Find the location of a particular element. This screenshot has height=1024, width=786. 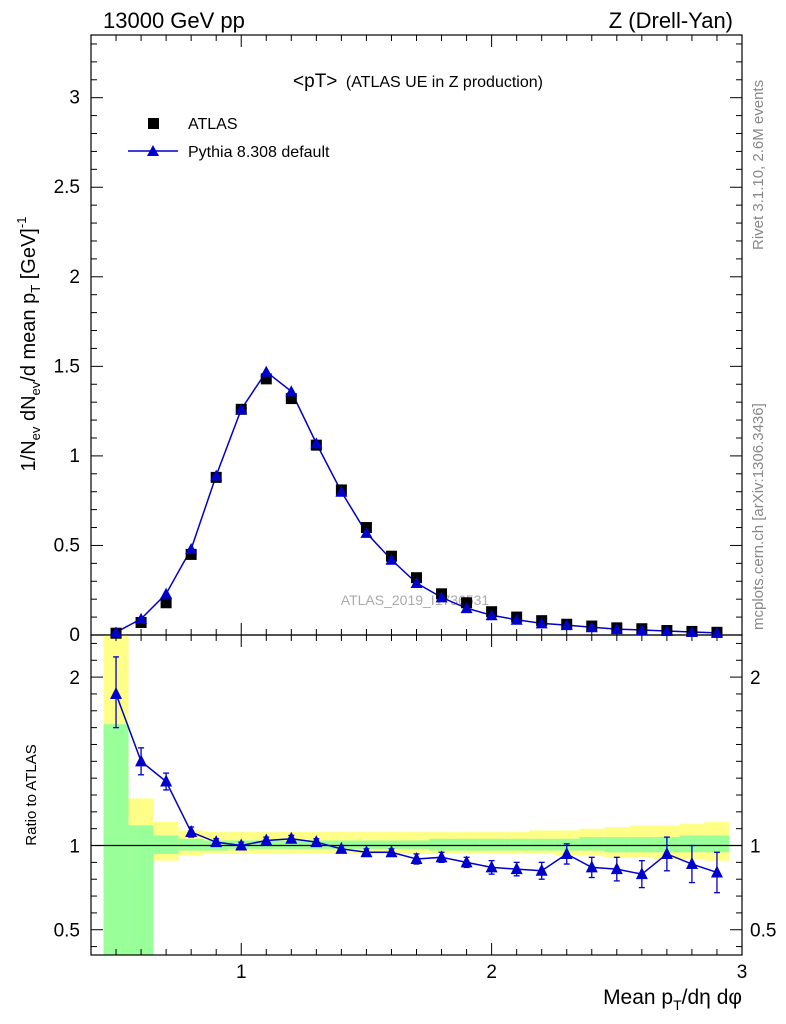

rivet-label: Rivet 3.1.10, 2.6M events is located at coordinates (758, 165).